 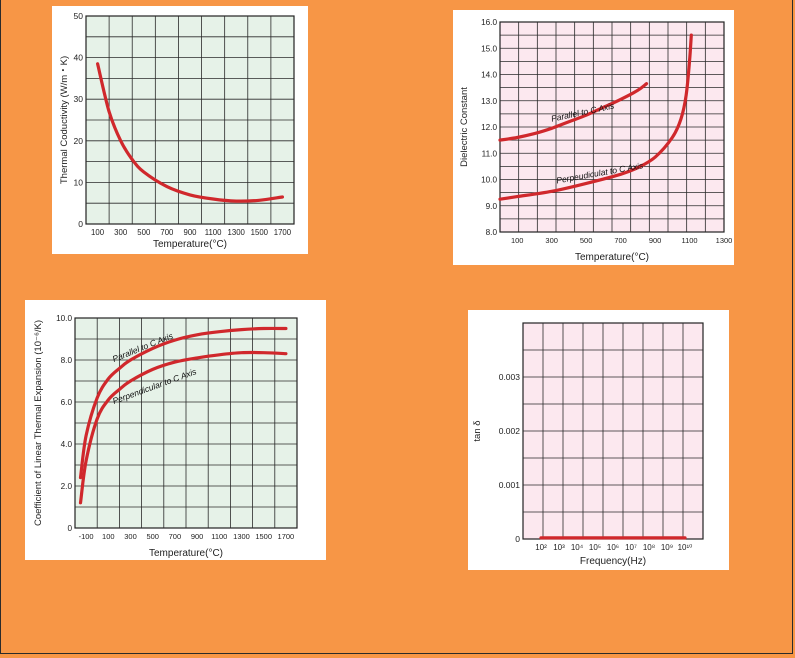 I want to click on y-axis-label: Dielectric Constant, so click(x=464, y=127).